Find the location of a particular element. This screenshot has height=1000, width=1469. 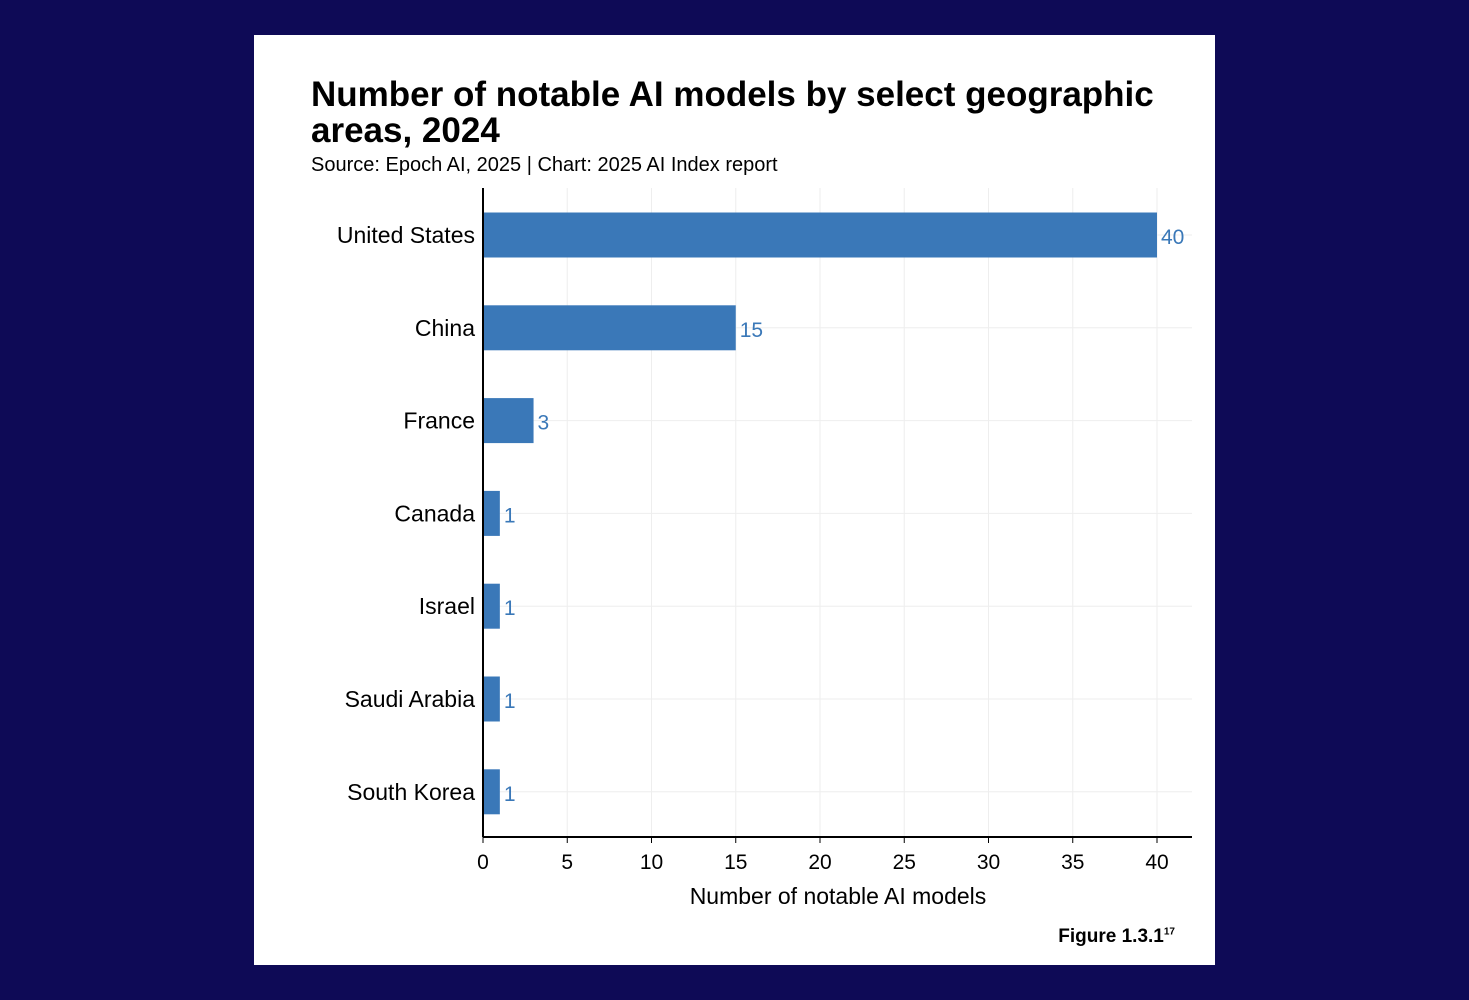

category-label: United States is located at coordinates (406, 235).